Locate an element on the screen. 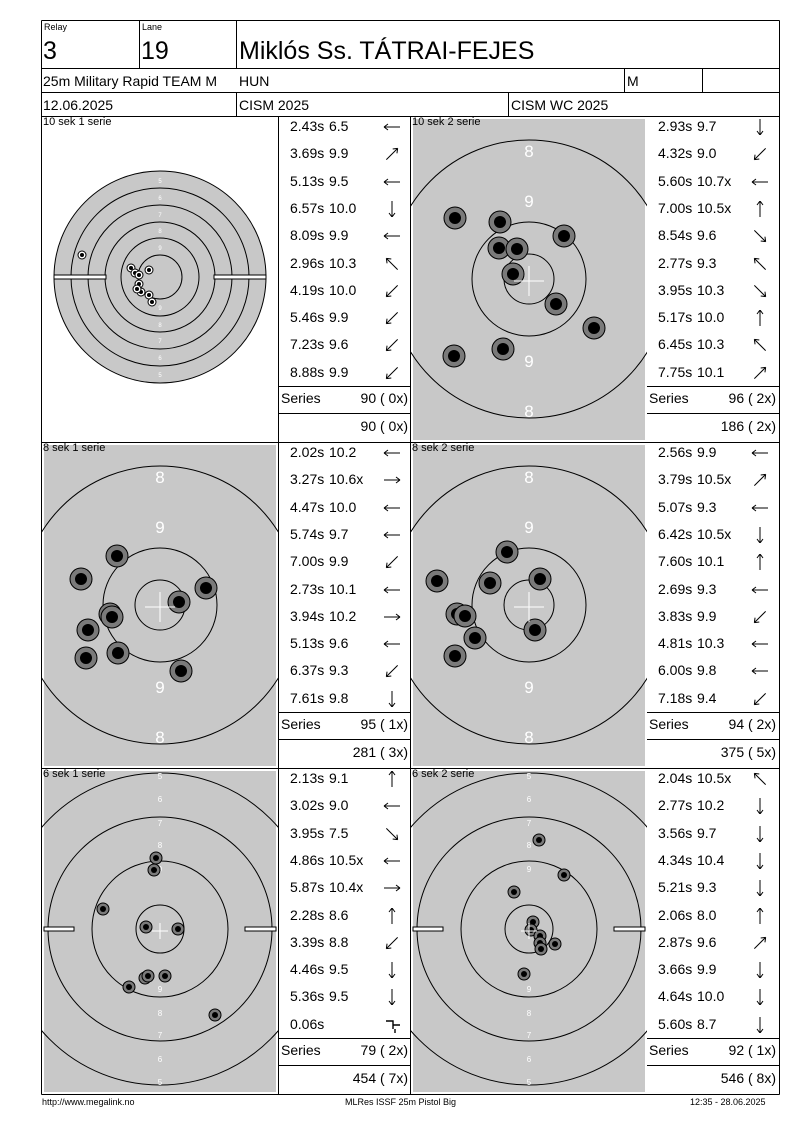  series-title: 6 sek 1 serie is located at coordinates (74, 774).